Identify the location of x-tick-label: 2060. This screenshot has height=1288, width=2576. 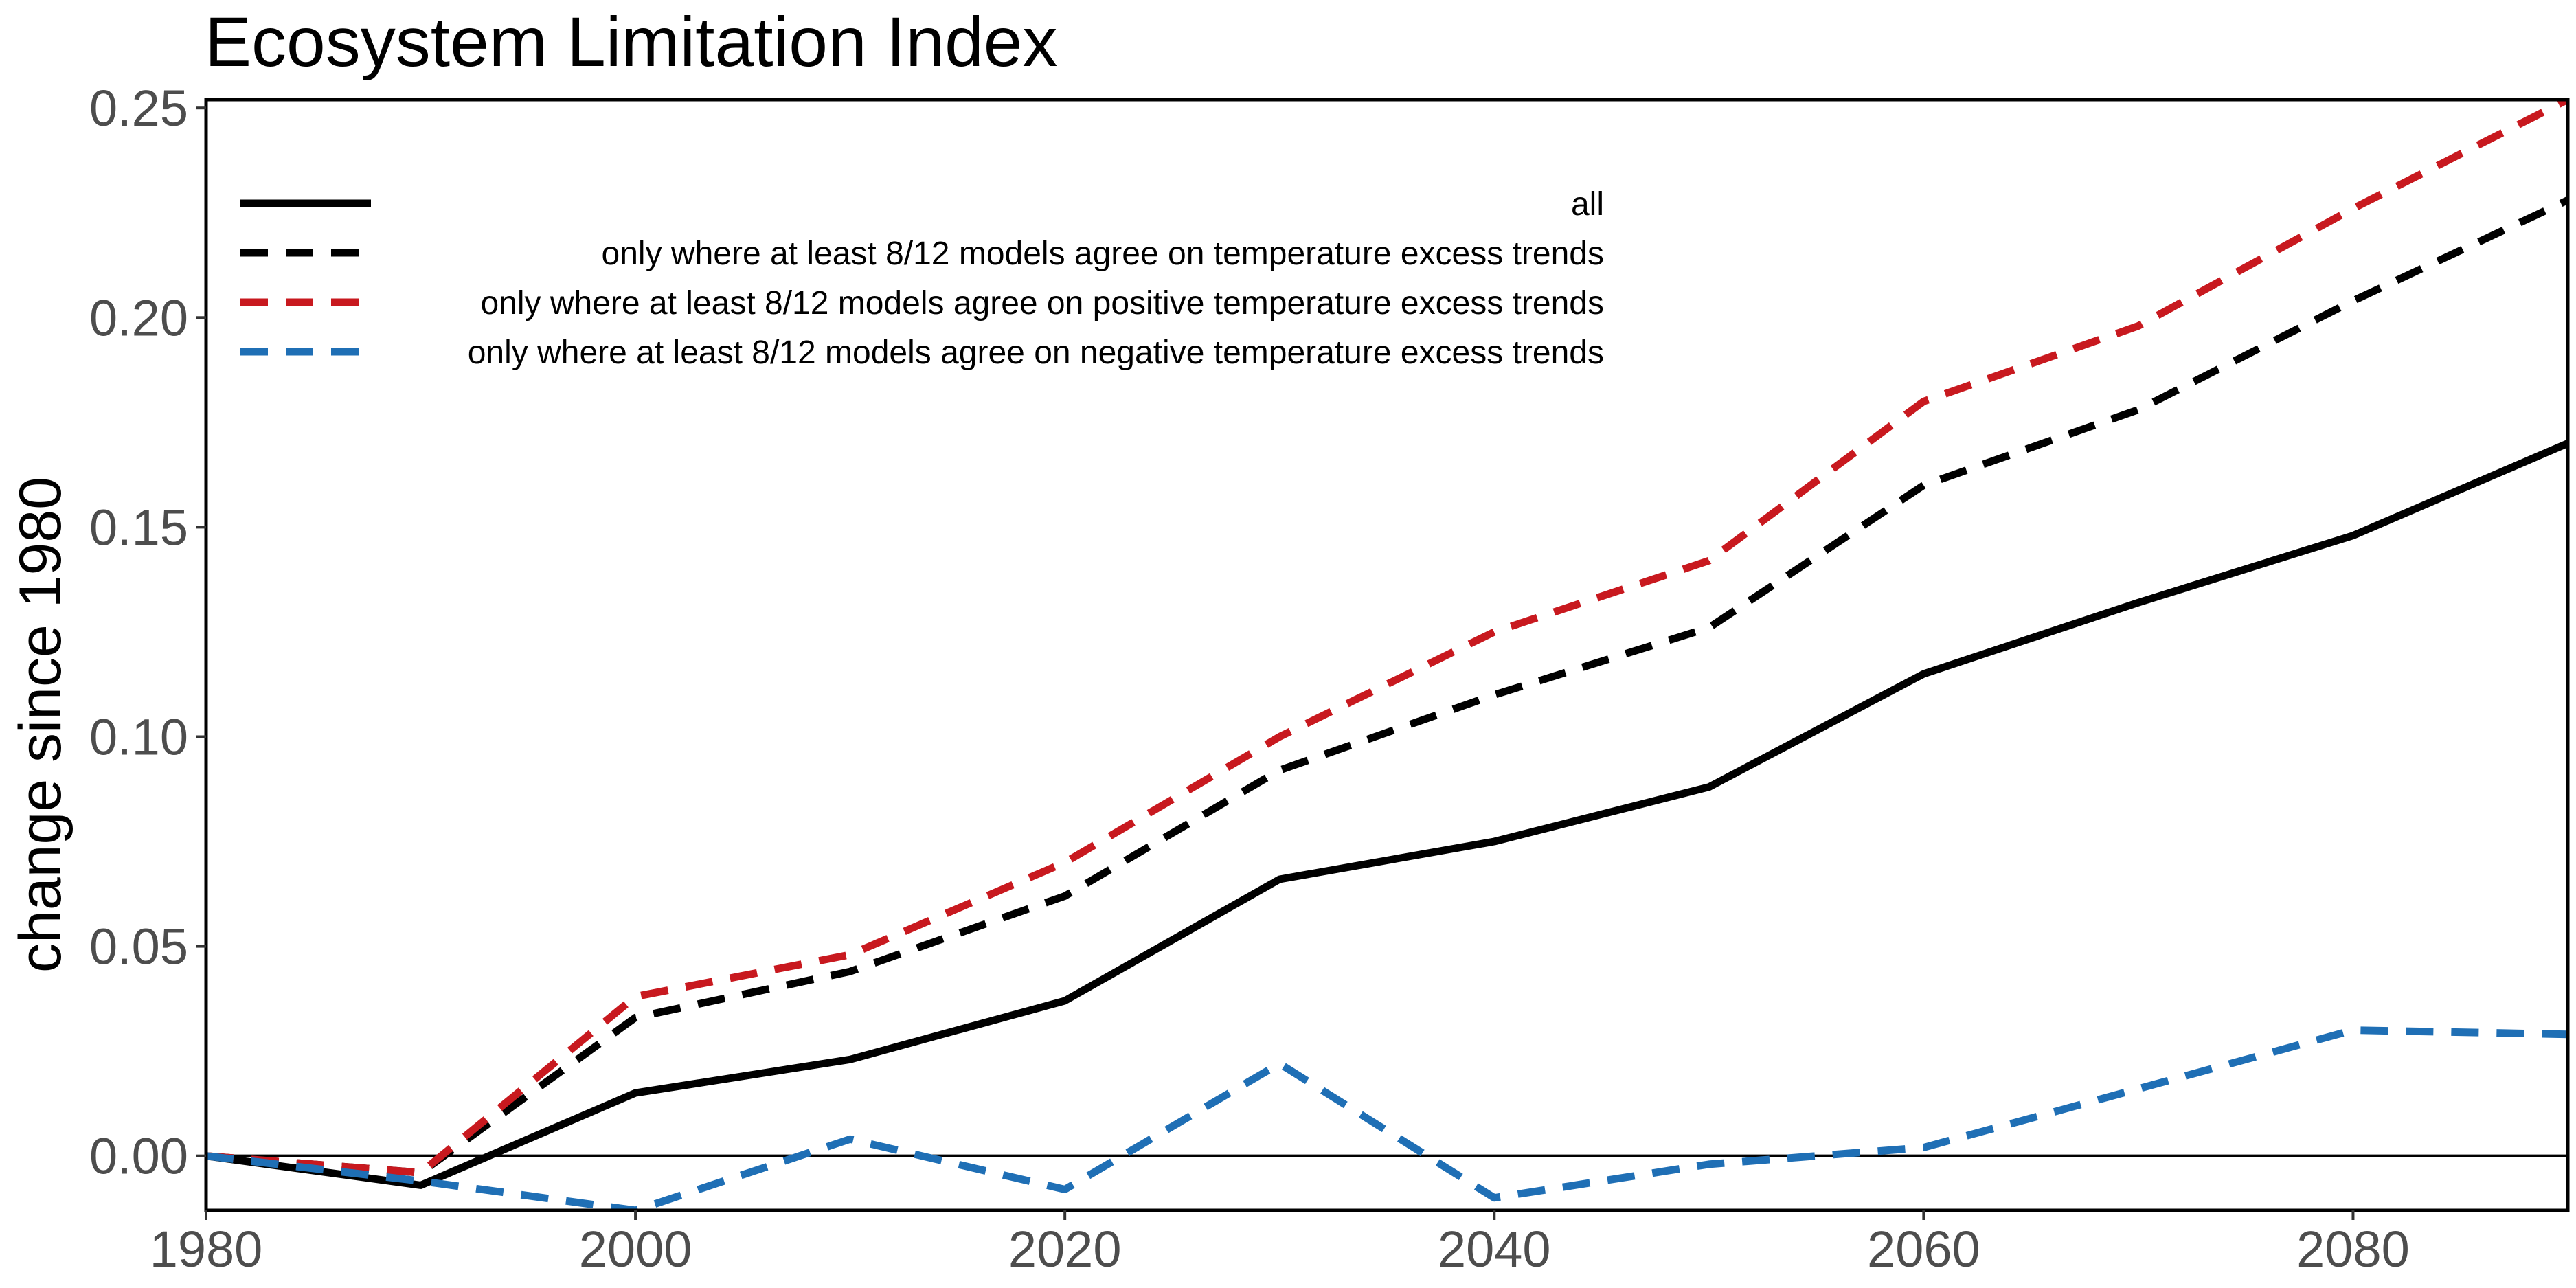
(1923, 1249).